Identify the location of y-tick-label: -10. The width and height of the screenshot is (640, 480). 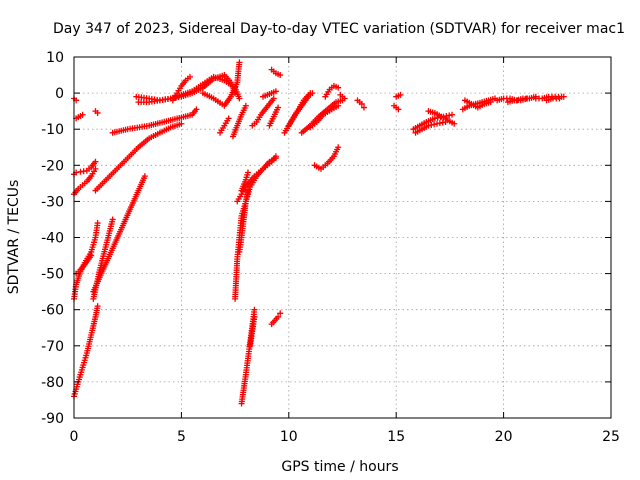
(52, 130).